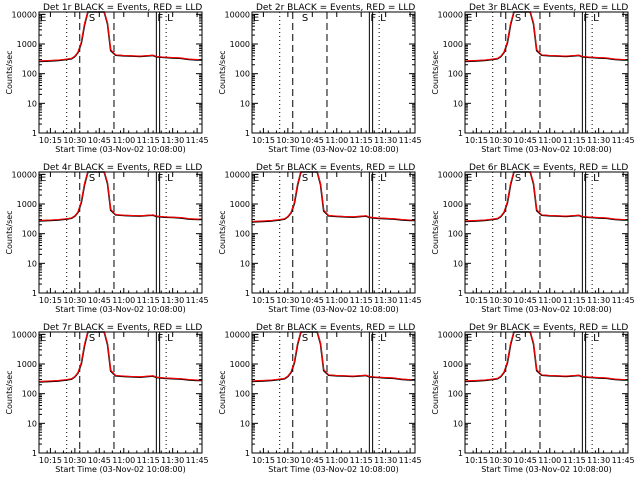 This screenshot has width=640, height=480. Describe the element at coordinates (122, 168) in the screenshot. I see `chart-title: Det 4r BLACK = Events, RED = LLD` at that location.